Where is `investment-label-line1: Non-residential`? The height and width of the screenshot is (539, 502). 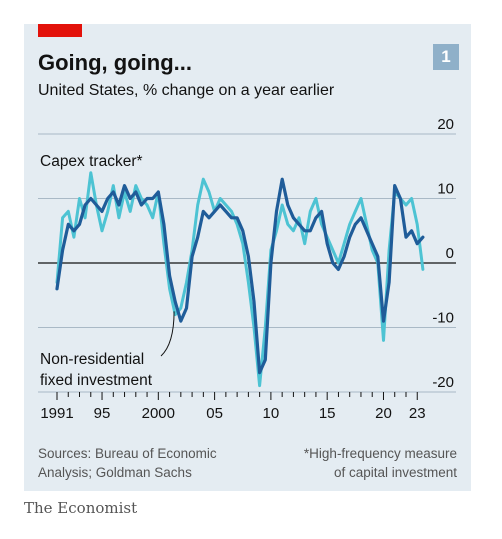 investment-label-line1: Non-residential is located at coordinates (92, 359).